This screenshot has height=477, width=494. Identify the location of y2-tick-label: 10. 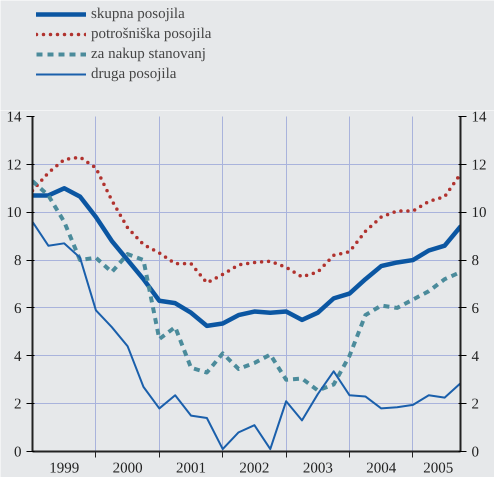
(479, 213).